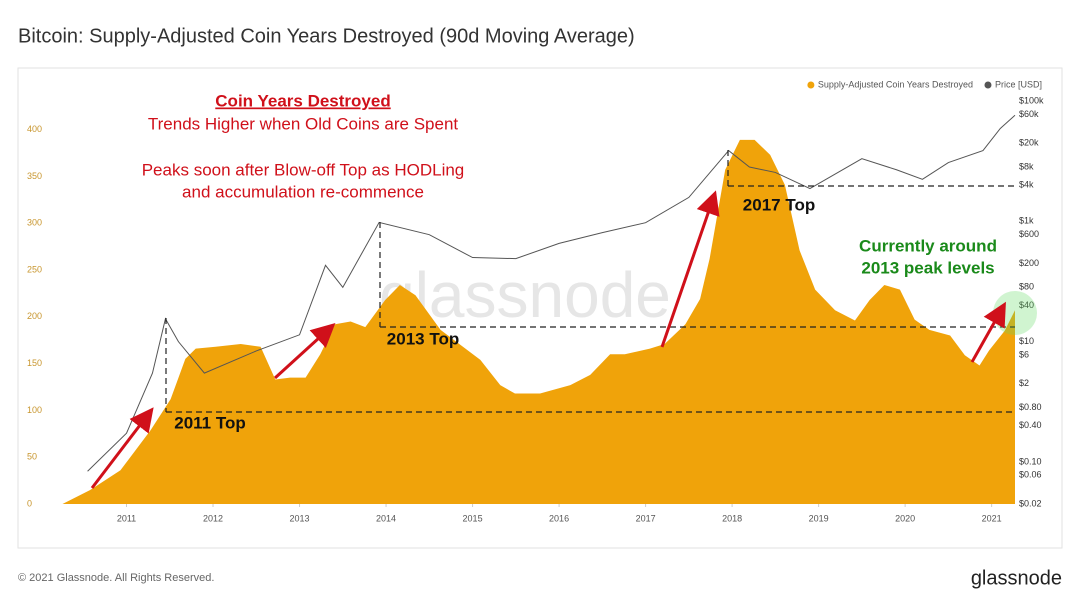 This screenshot has width=1080, height=609. Describe the element at coordinates (303, 123) in the screenshot. I see `annotation: Trends Higher when Old Coins are Spent` at that location.